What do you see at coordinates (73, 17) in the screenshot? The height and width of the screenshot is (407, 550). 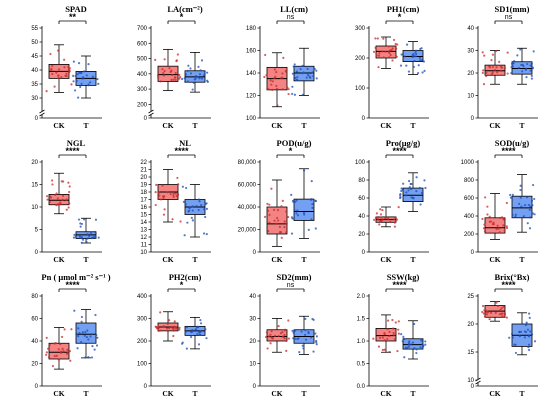 I see `significance-label: **` at bounding box center [73, 17].